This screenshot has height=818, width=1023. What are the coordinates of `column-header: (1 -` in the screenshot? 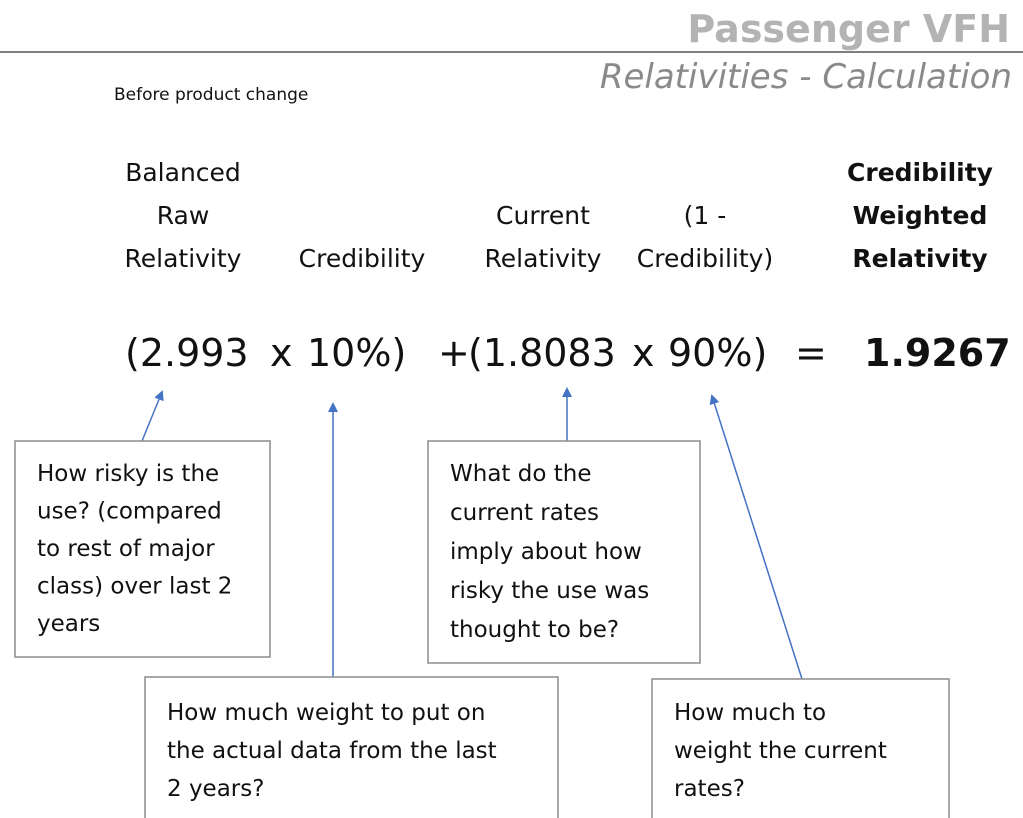 It's located at (705, 215).